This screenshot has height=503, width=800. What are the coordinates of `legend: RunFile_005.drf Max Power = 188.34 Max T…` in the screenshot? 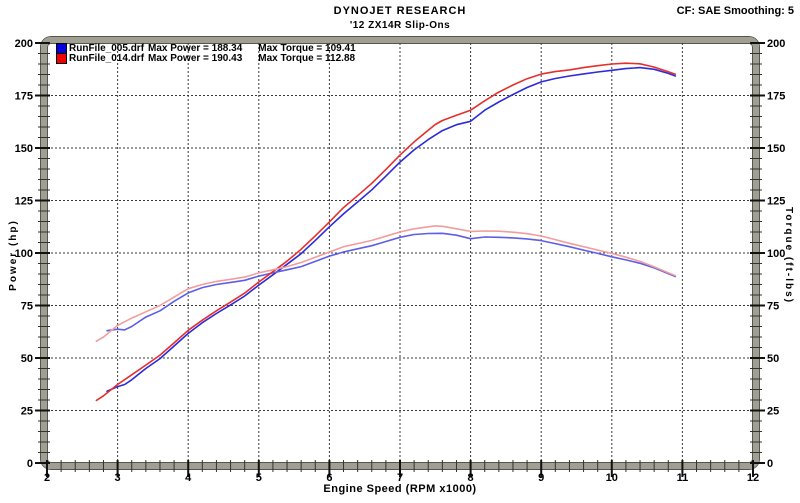 It's located at (206, 53).